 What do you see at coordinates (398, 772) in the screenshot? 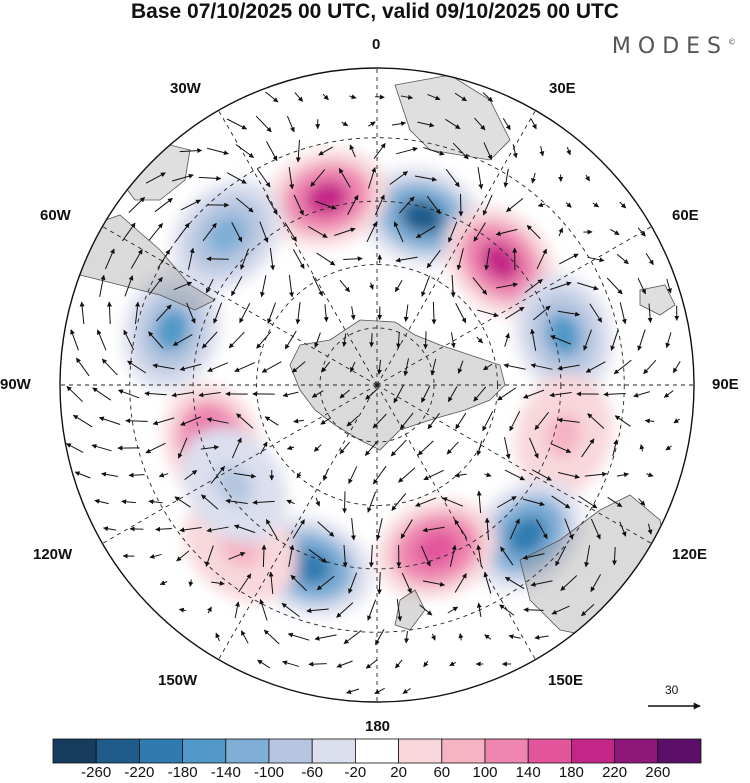
I see `colorbar-tick-label: 20` at bounding box center [398, 772].